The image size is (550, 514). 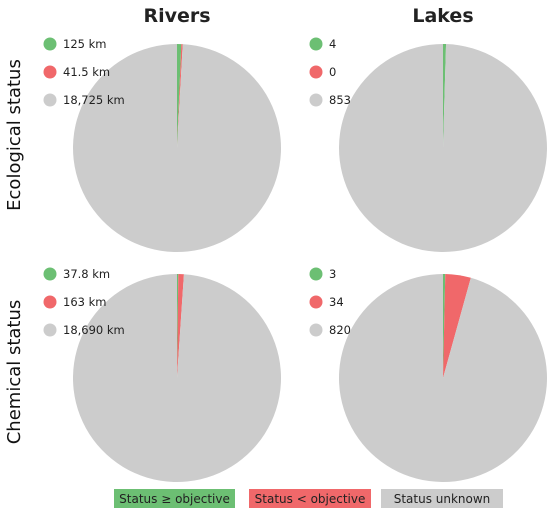 What do you see at coordinates (176, 16) in the screenshot?
I see `column-title-rivers: Rivers` at bounding box center [176, 16].